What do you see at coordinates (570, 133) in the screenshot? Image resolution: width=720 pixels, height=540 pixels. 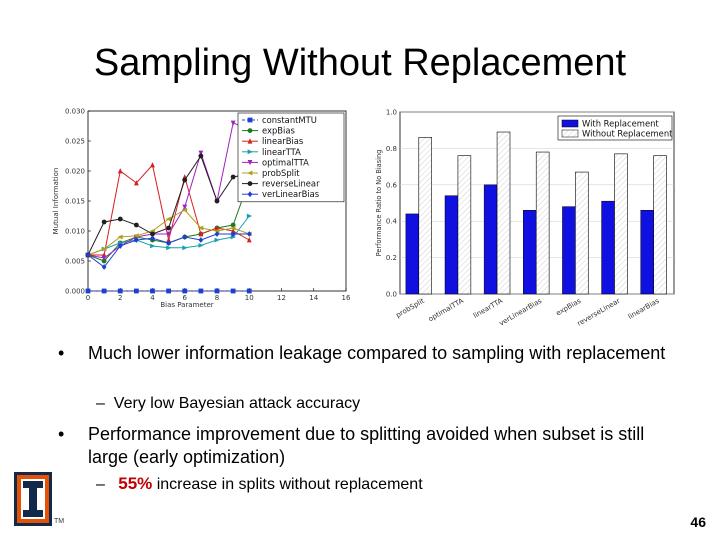 I see `legend-swatch` at bounding box center [570, 133].